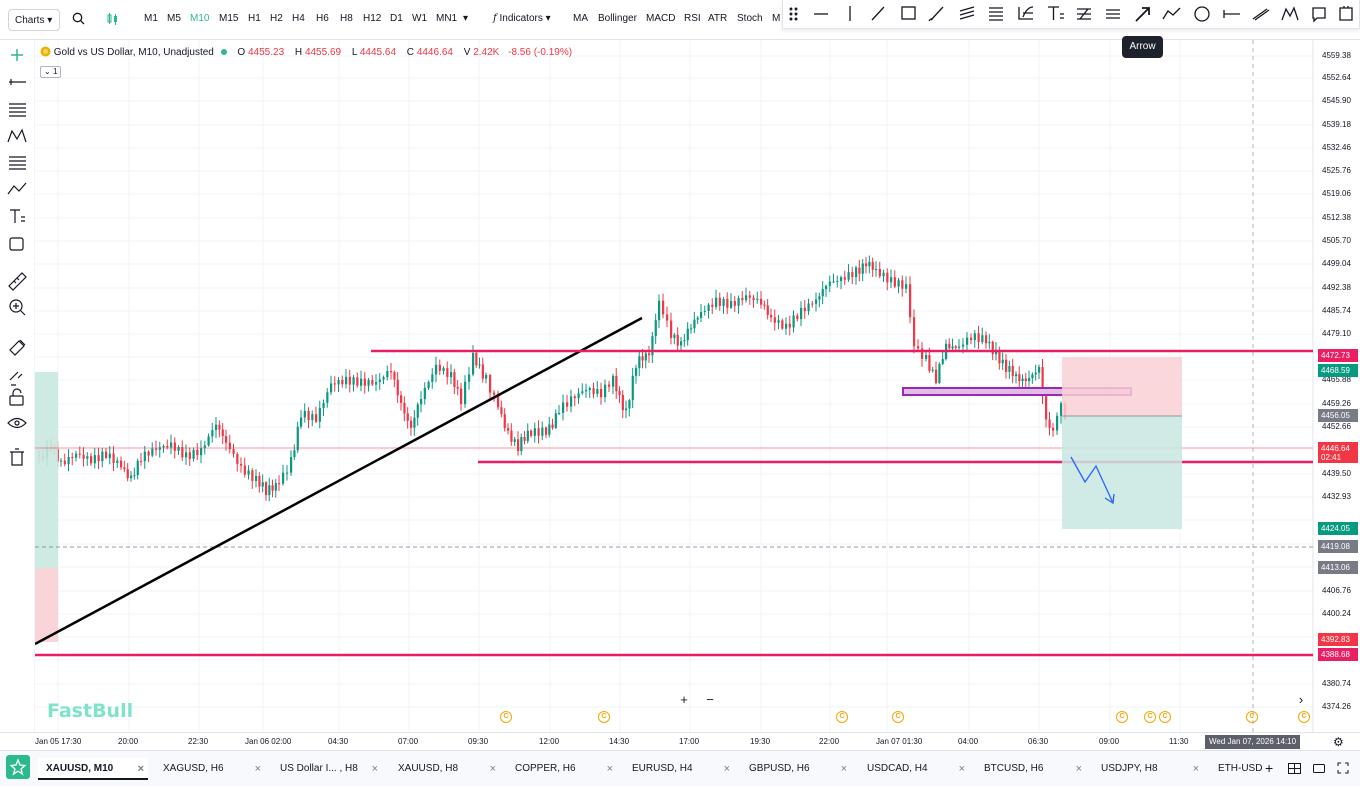 This screenshot has width=1360, height=786. What do you see at coordinates (17, 135) in the screenshot?
I see `pattern-tool-icon` at bounding box center [17, 135].